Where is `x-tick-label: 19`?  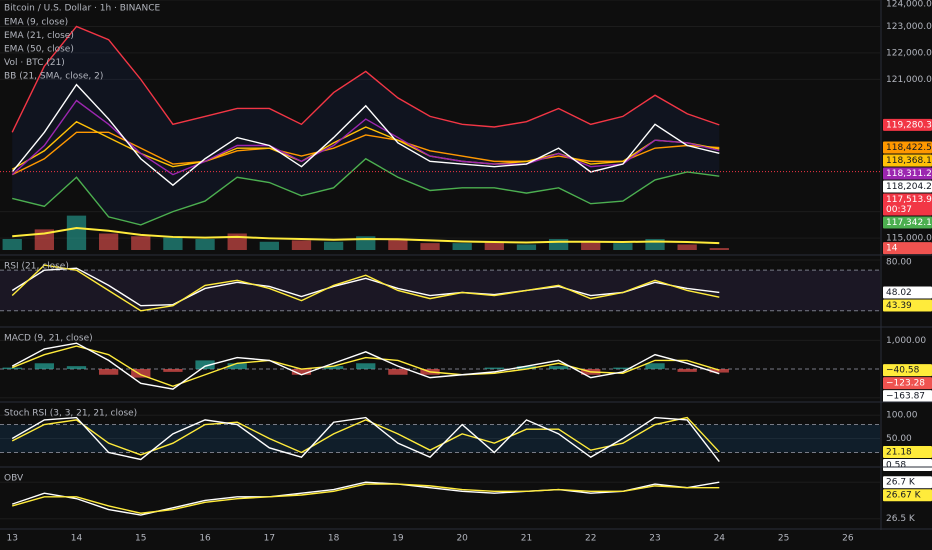
x-tick-label: 19 is located at coordinates (398, 539).